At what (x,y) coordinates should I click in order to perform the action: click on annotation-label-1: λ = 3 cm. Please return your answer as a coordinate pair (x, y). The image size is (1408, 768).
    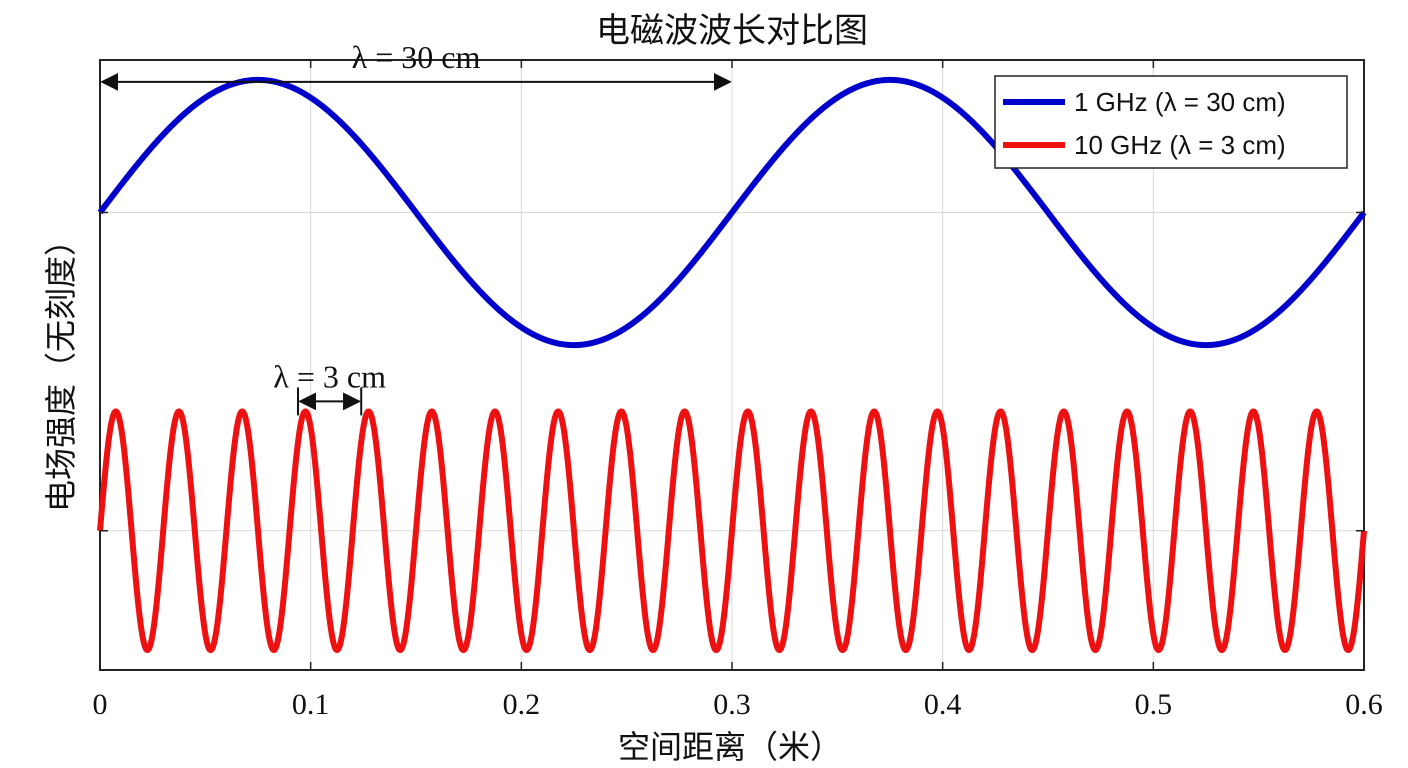
    Looking at the image, I should click on (329, 376).